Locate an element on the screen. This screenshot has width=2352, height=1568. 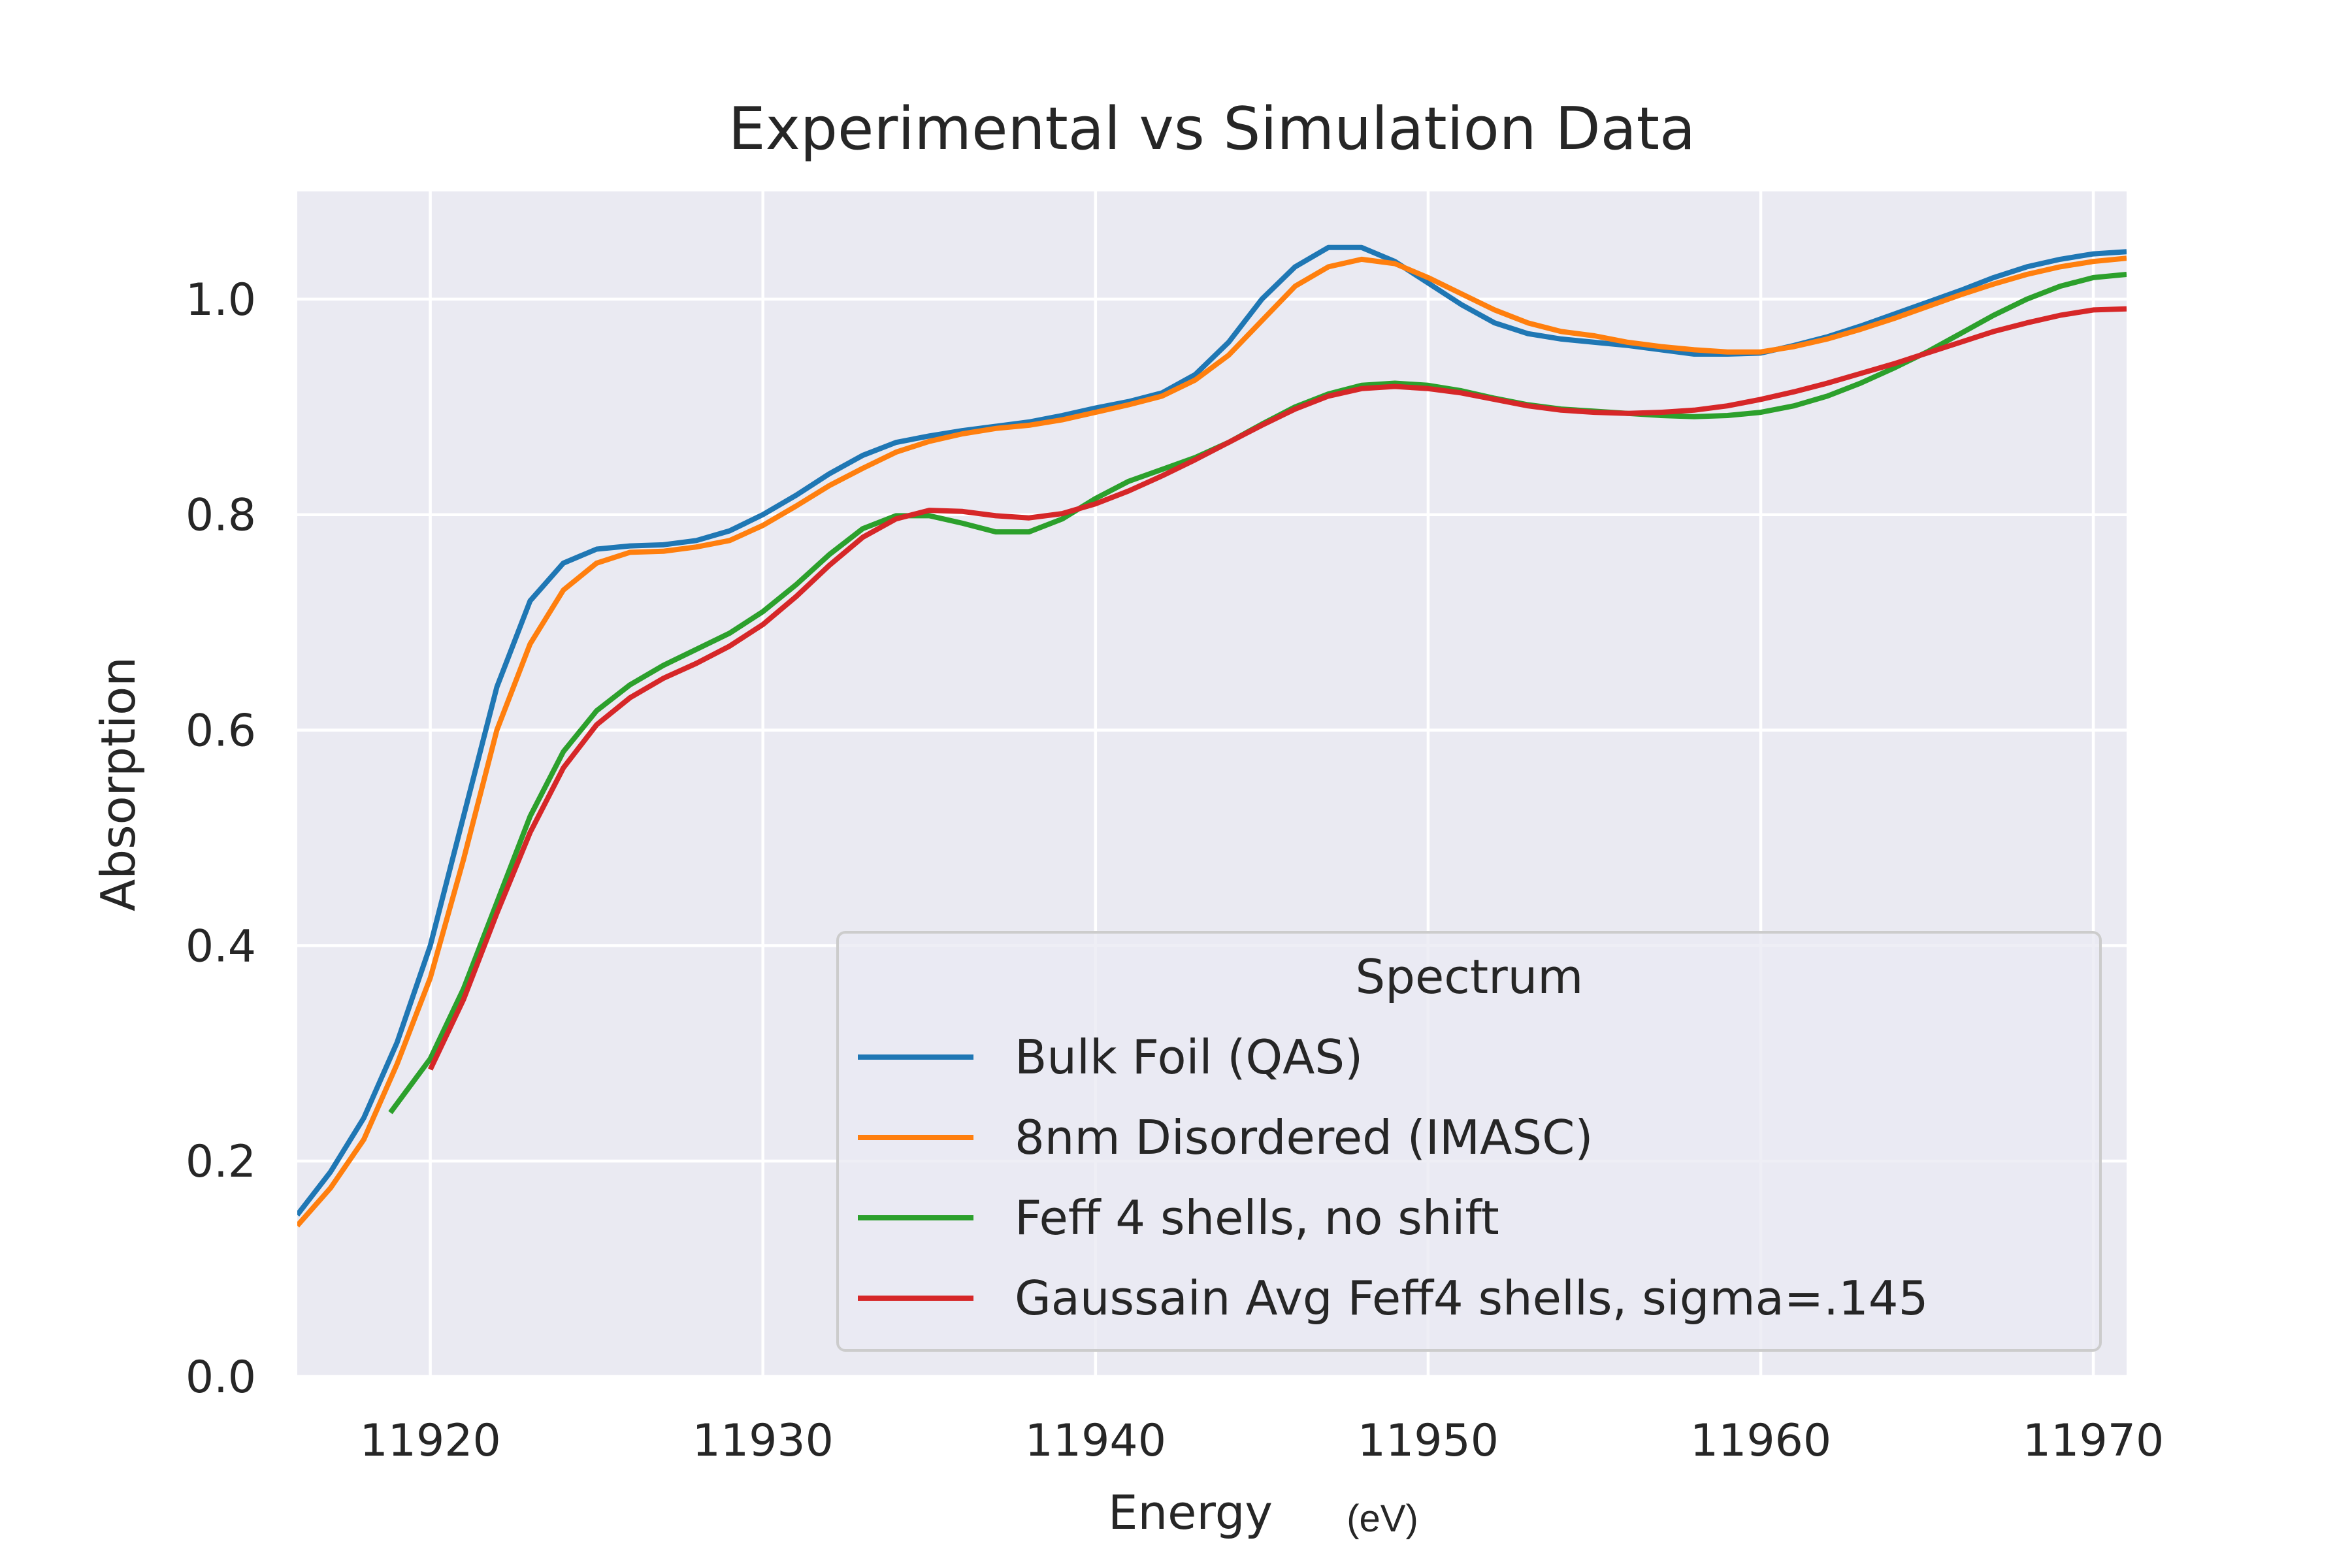
x-tick-label: 11970 is located at coordinates (2093, 1441).